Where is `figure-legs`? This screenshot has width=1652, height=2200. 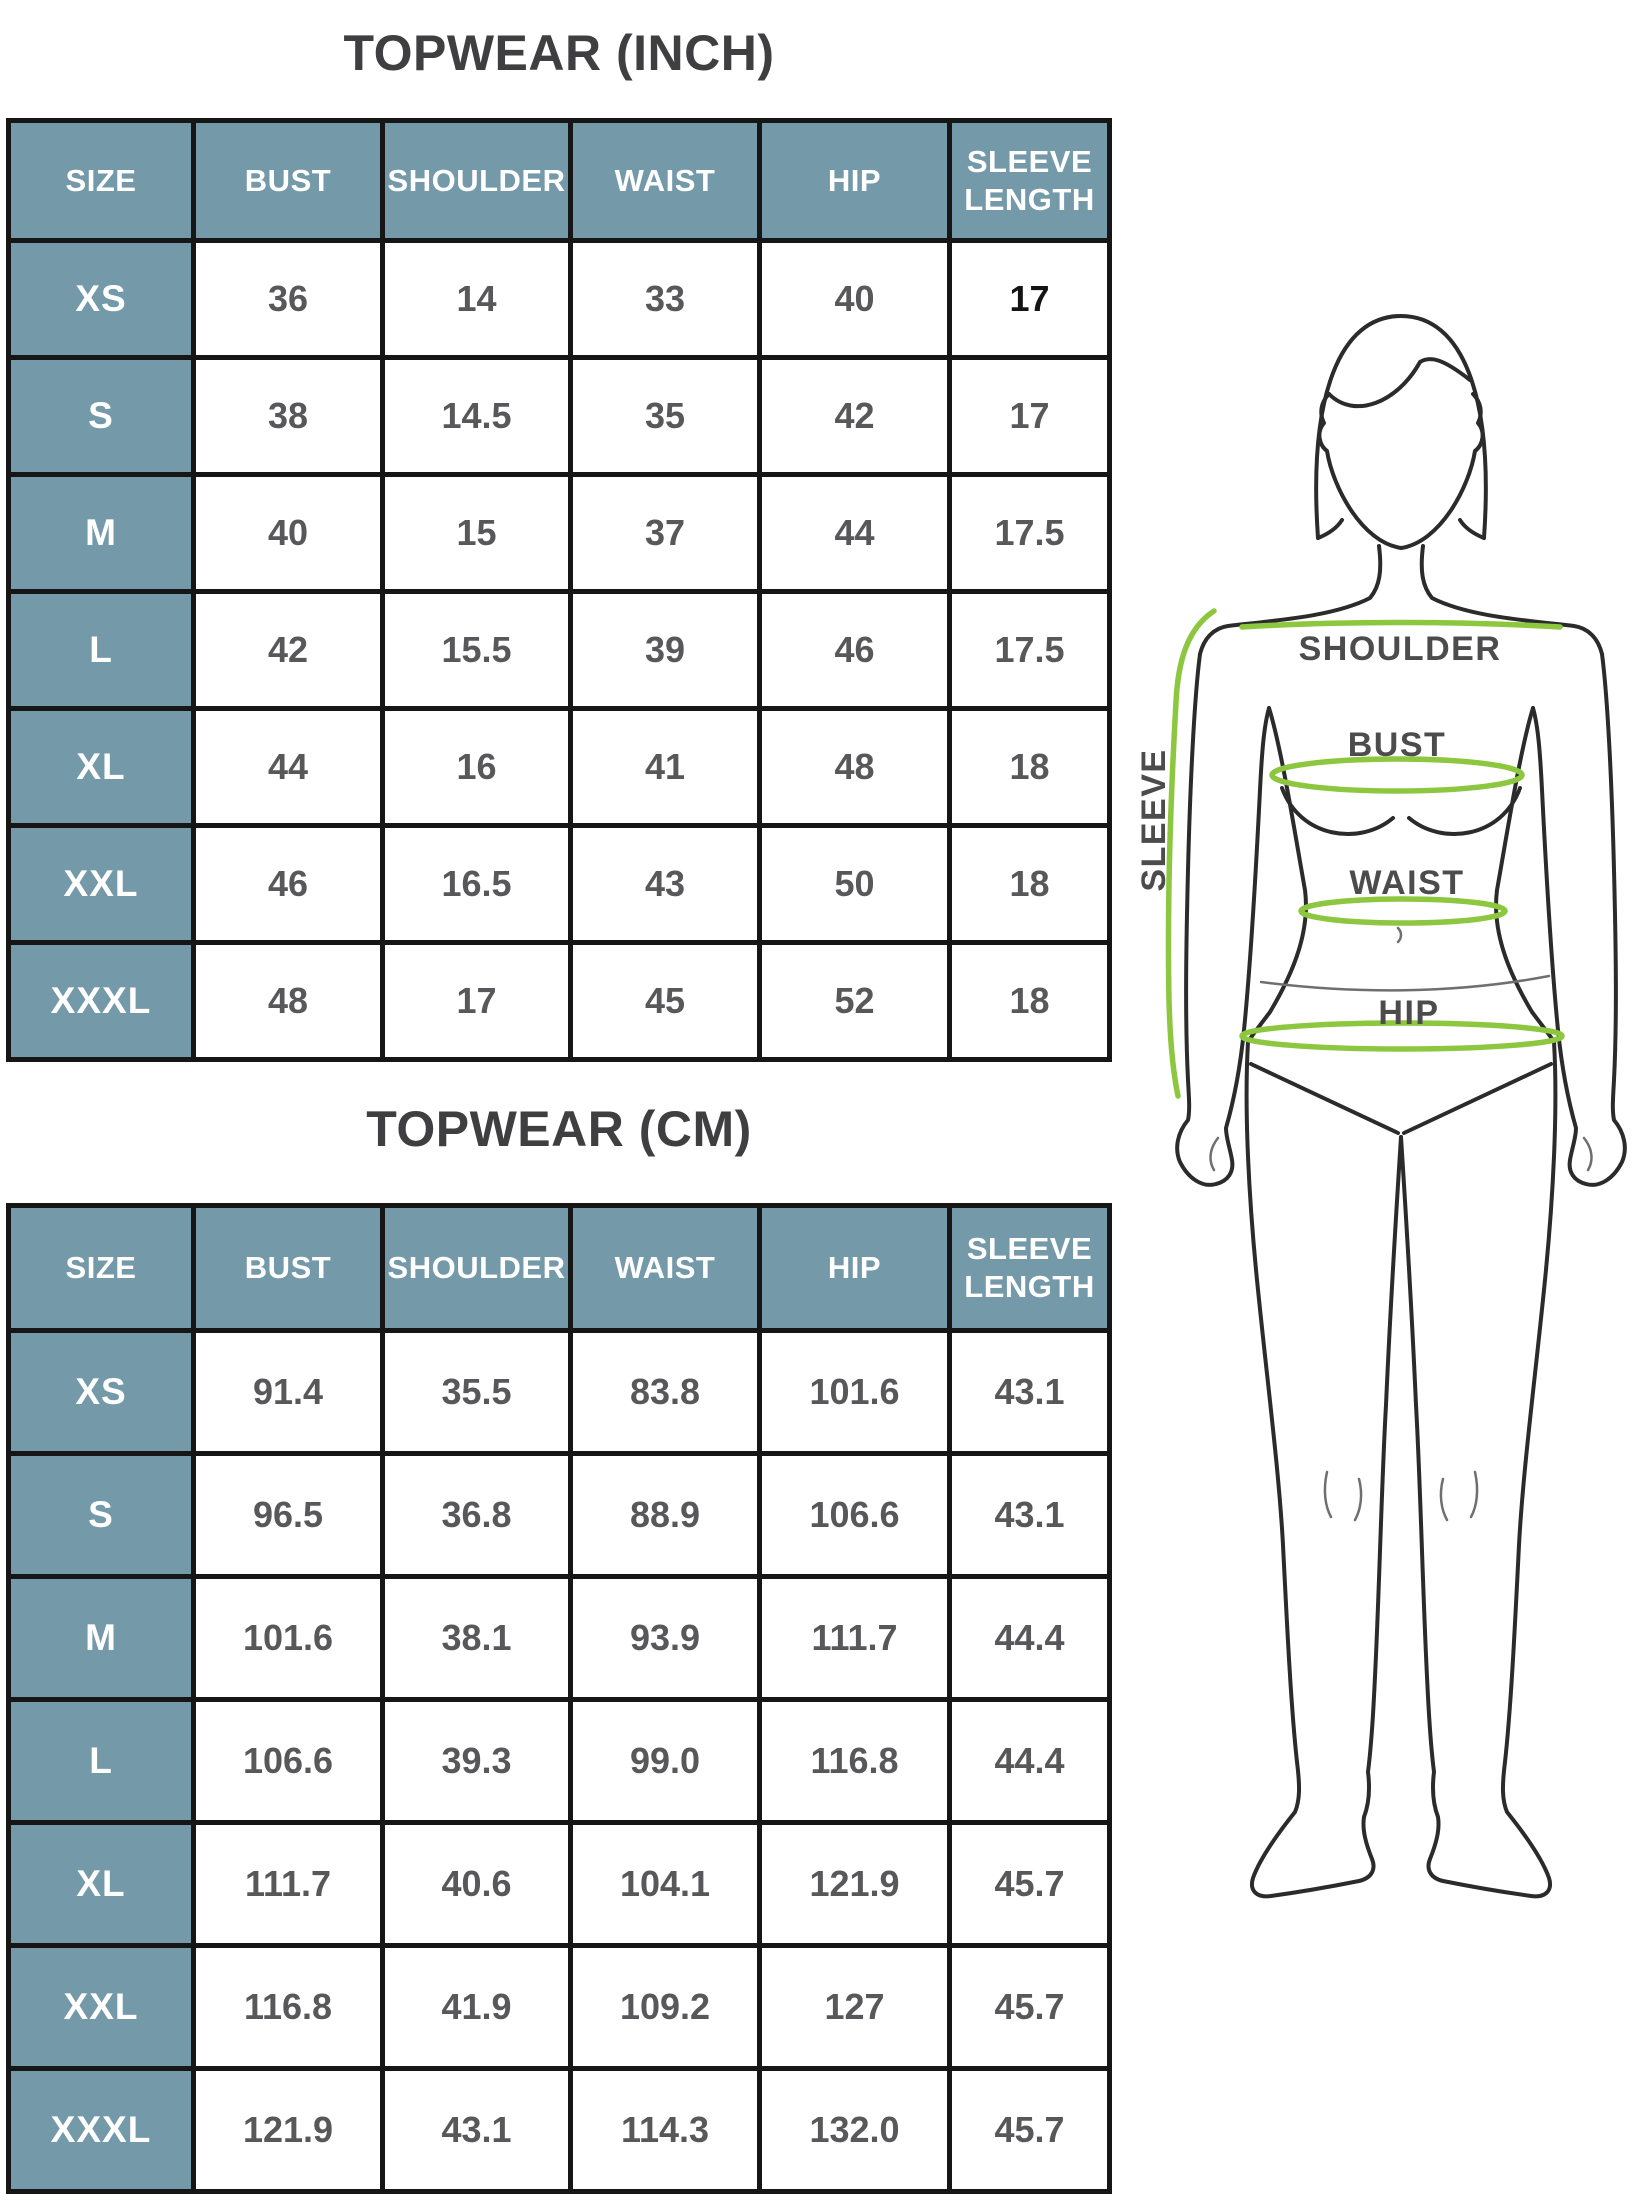
figure-legs is located at coordinates (1401, 1469).